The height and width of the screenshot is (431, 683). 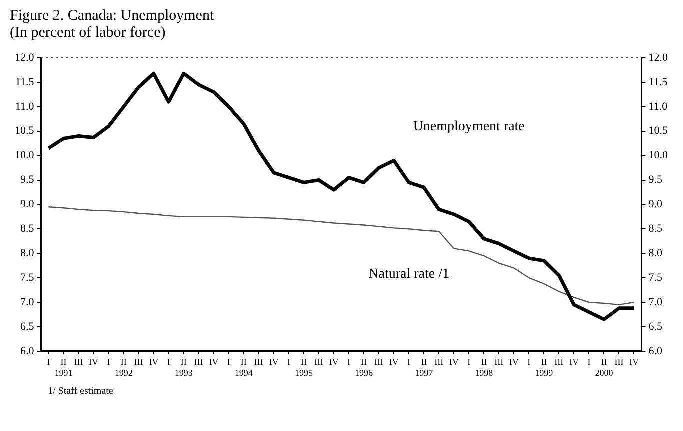 What do you see at coordinates (304, 367) in the screenshot?
I see `x-tick-label: II 1995` at bounding box center [304, 367].